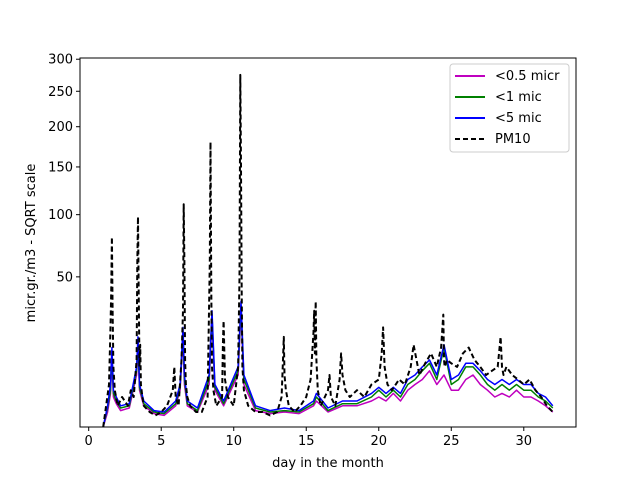 This screenshot has width=640, height=480. Describe the element at coordinates (60, 215) in the screenshot. I see `y-tick-label: 100` at that location.